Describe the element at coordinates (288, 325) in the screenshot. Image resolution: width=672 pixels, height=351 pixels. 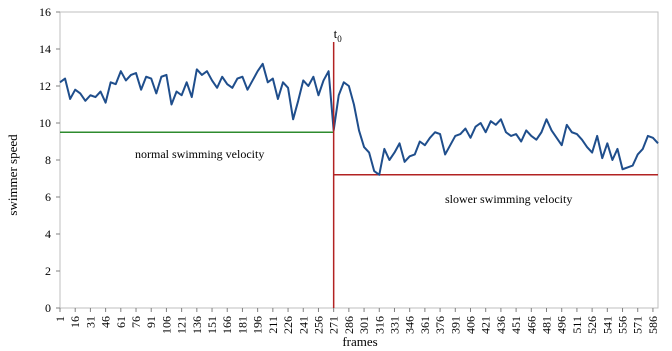
I see `x-tick-label: 226` at that location.